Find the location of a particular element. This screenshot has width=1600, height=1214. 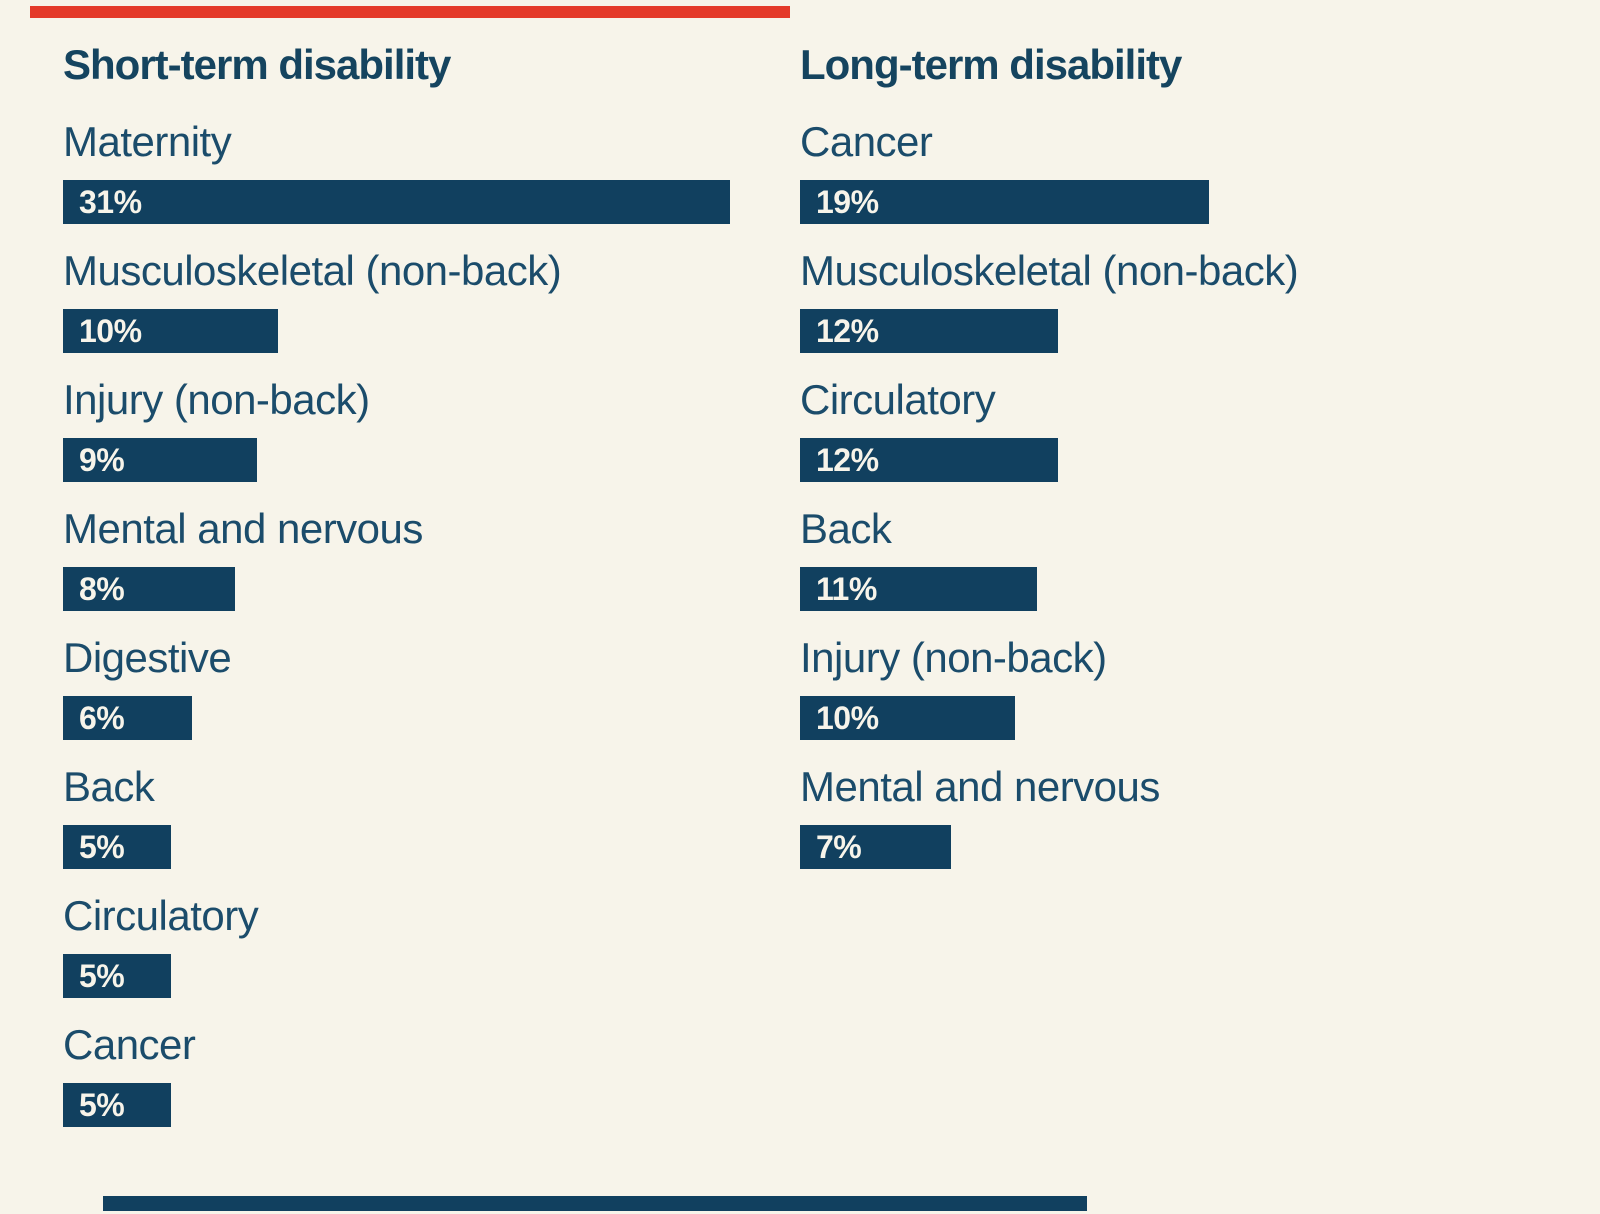

bar-track: 6% is located at coordinates (431, 718).